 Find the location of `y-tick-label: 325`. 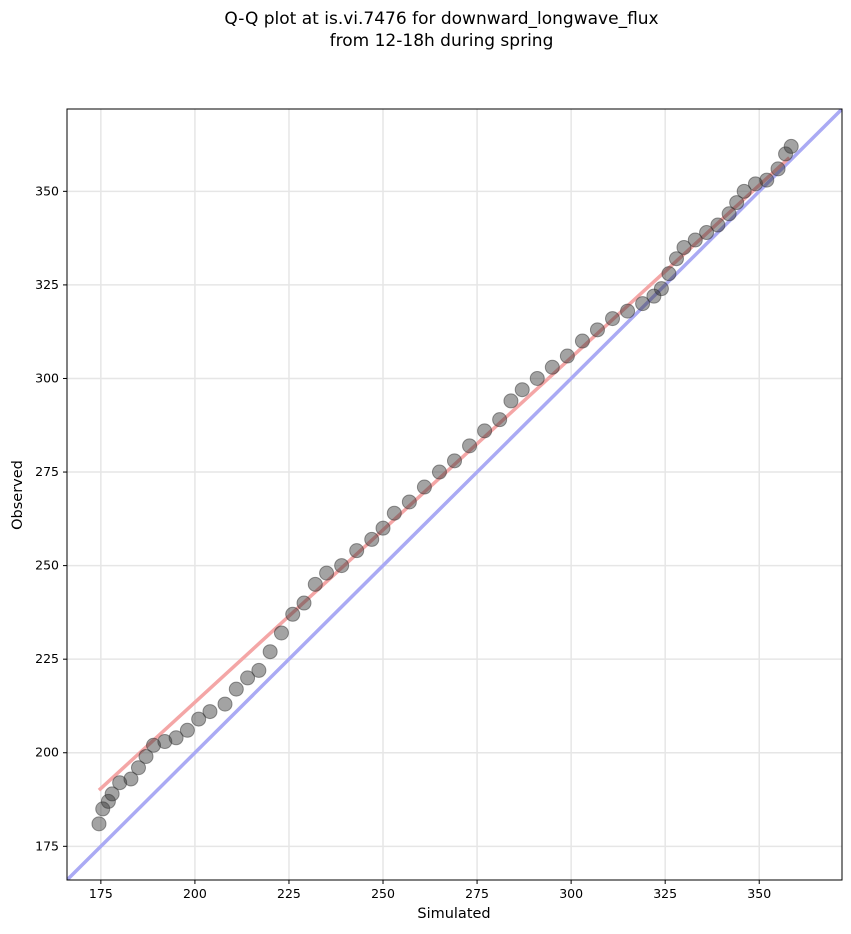

y-tick-label: 325 is located at coordinates (47, 284).